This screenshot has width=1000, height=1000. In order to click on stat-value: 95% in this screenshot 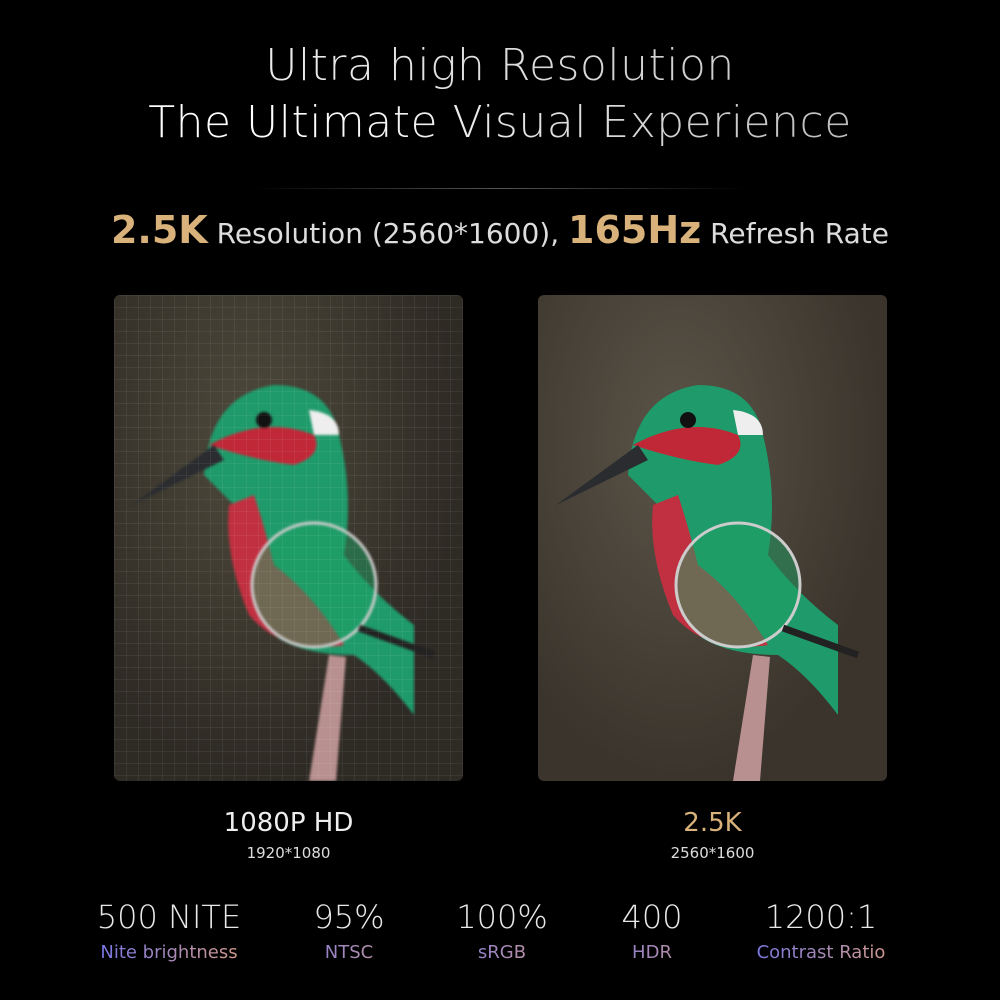, I will do `click(349, 917)`.